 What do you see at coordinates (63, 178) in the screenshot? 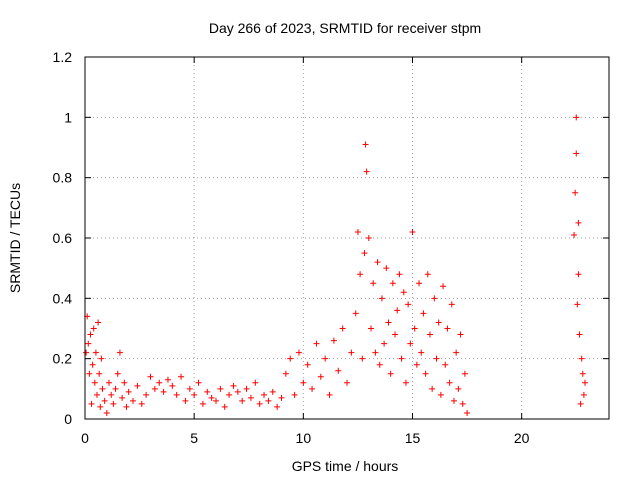
I see `y-tick-label: 0.8` at bounding box center [63, 178].